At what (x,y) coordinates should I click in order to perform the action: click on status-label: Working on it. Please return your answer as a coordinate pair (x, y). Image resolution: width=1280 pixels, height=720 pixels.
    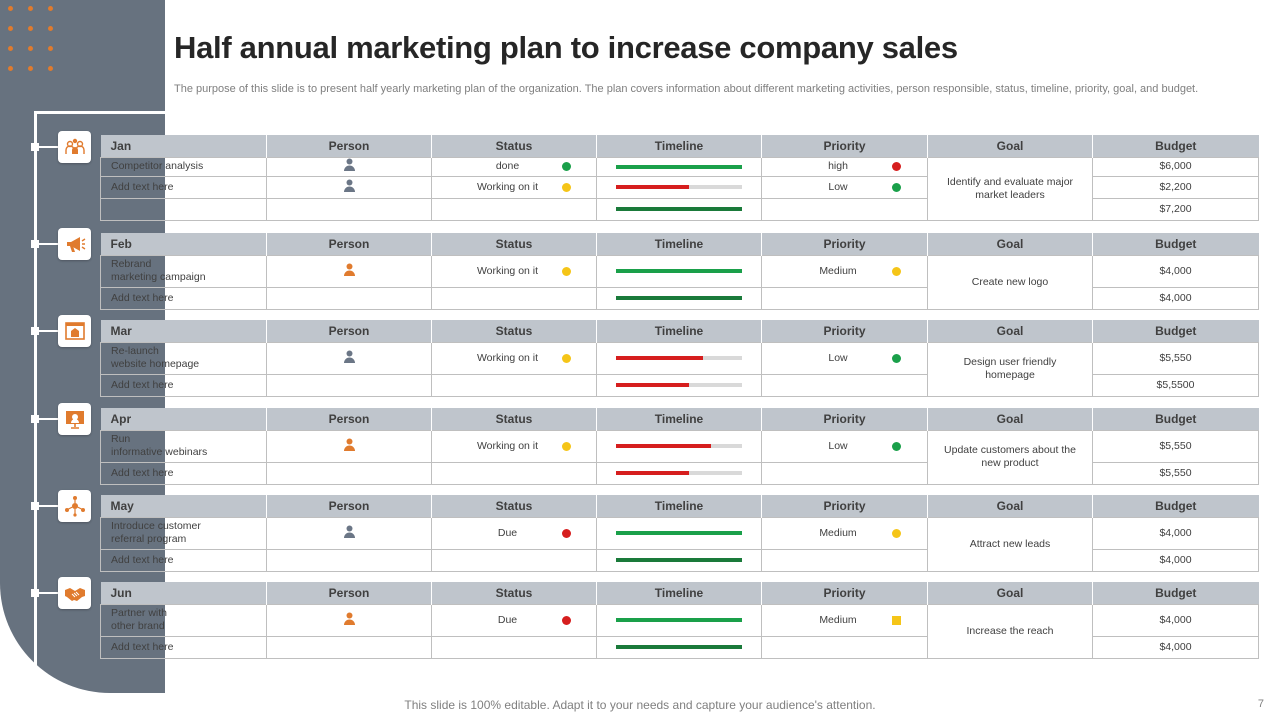
    Looking at the image, I should click on (507, 445).